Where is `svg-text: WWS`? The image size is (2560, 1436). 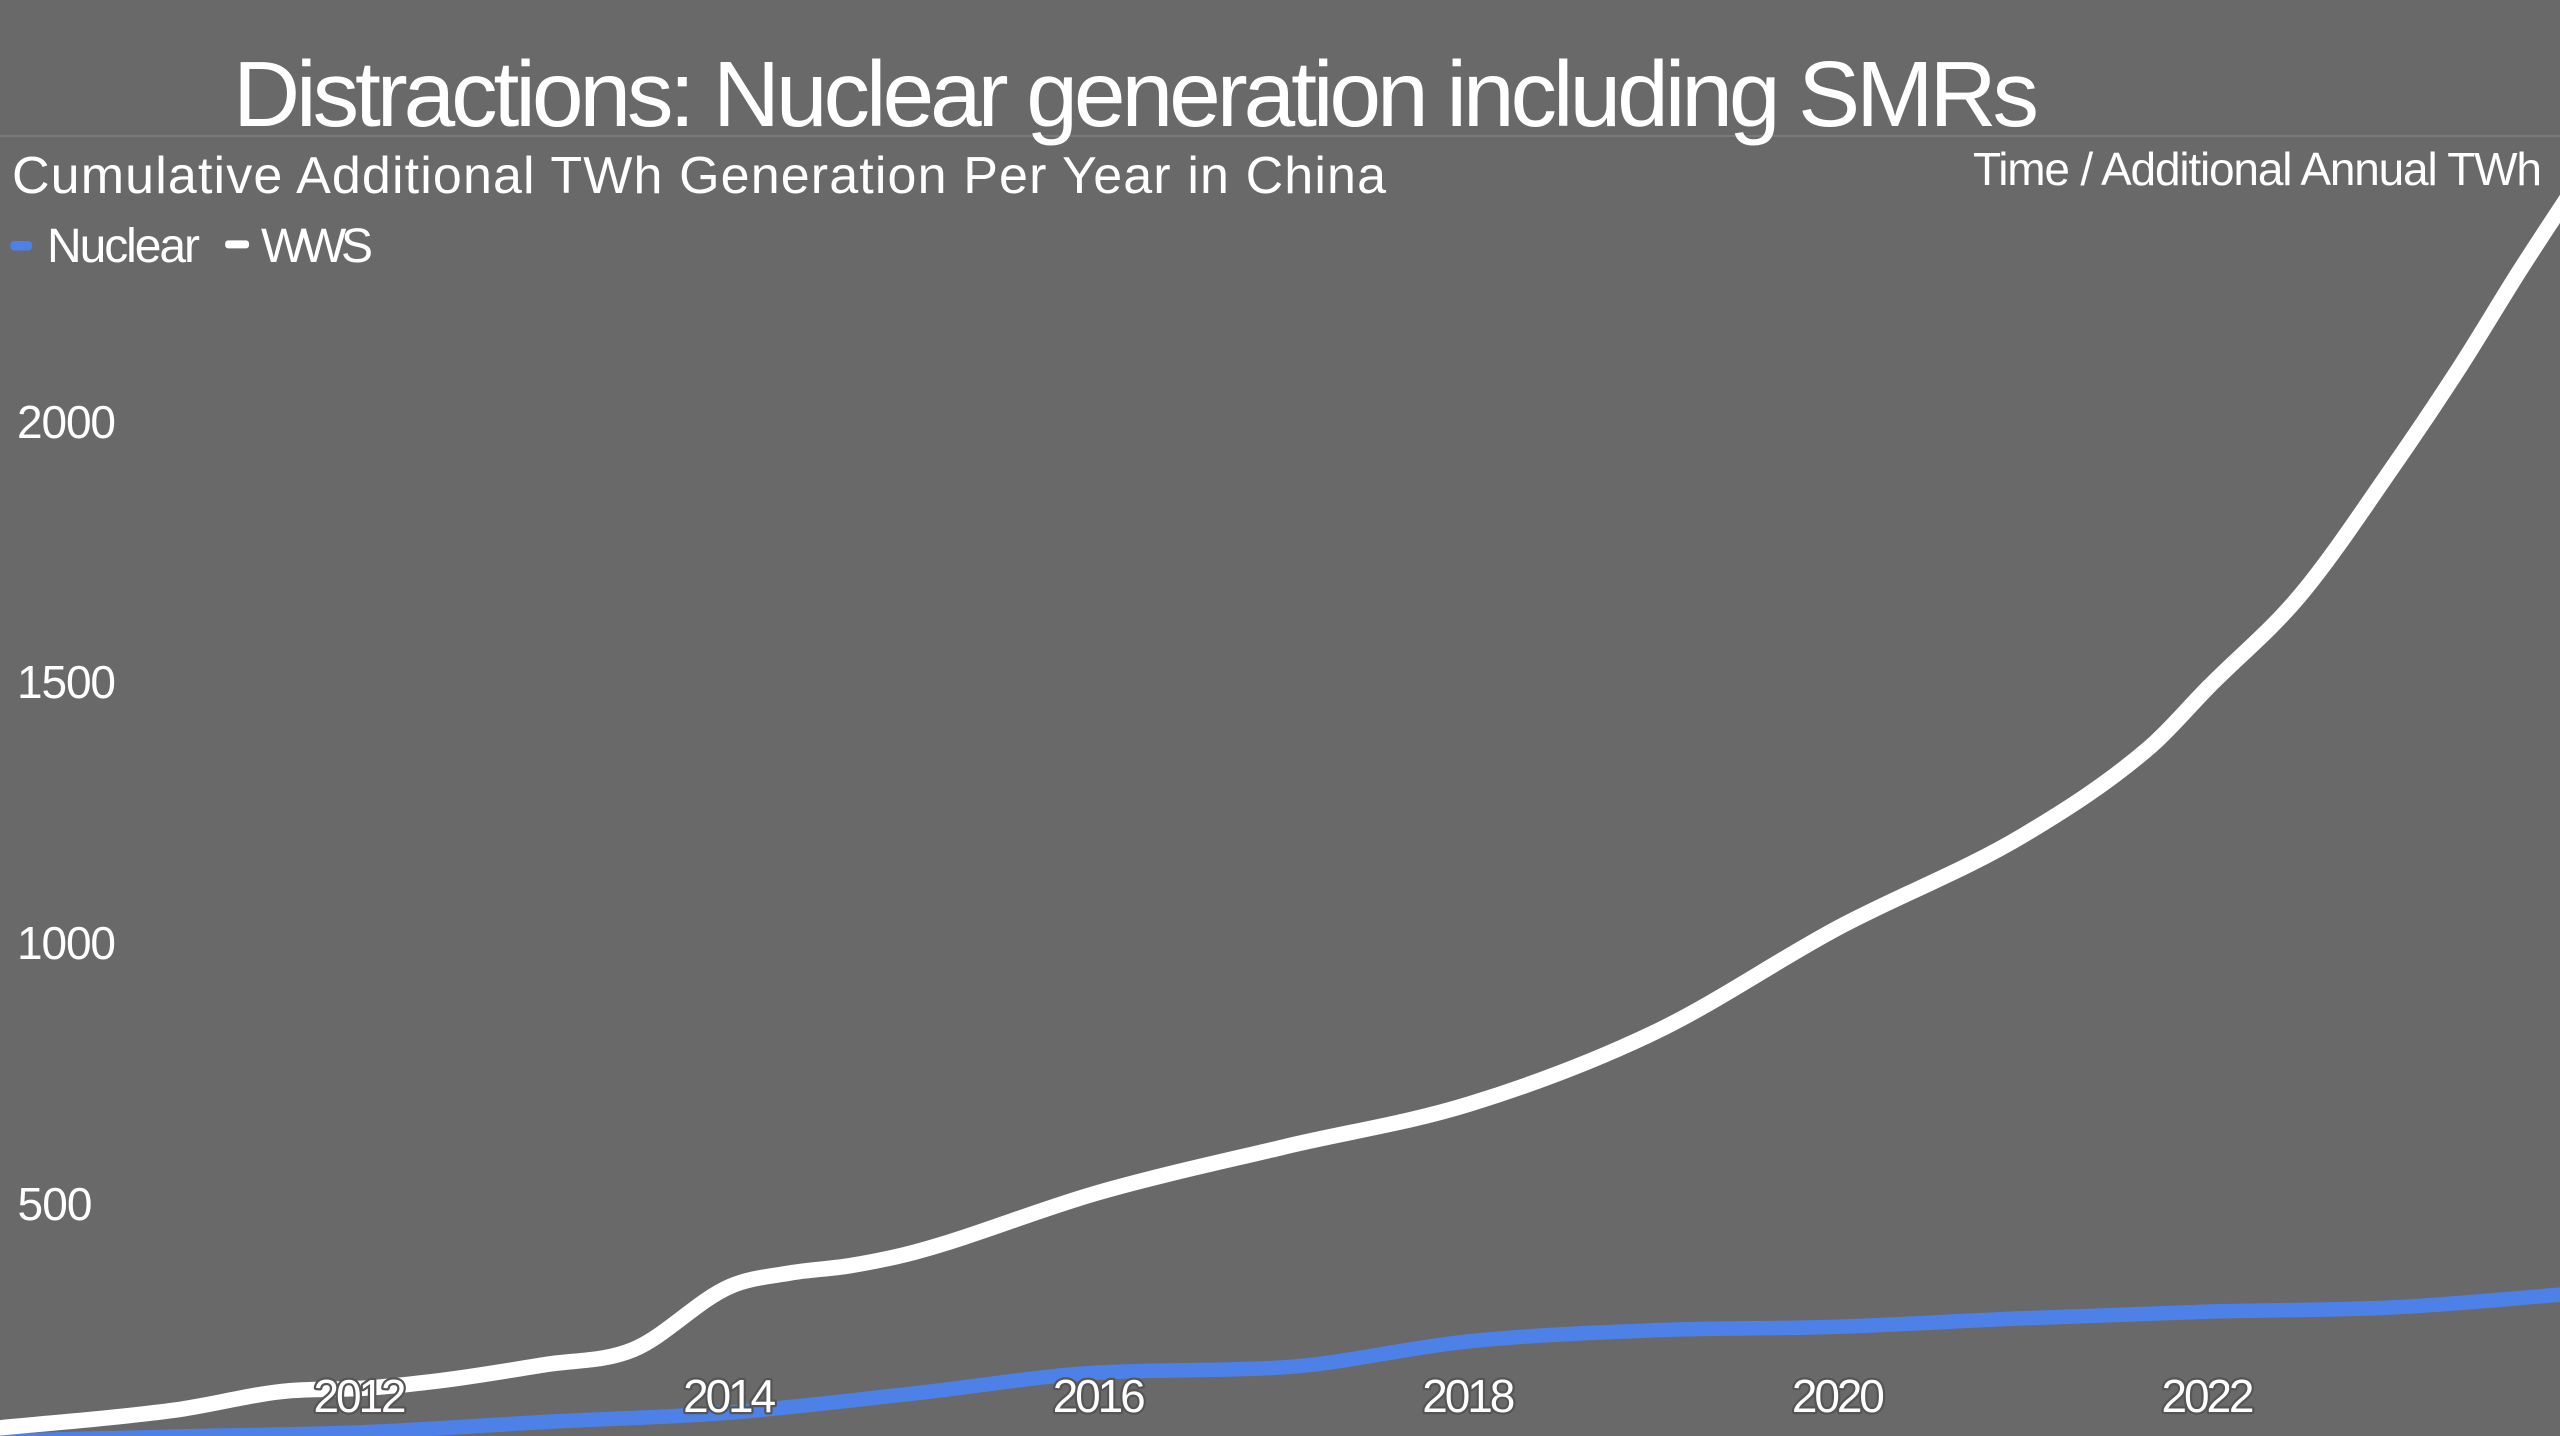 svg-text: WWS is located at coordinates (317, 246).